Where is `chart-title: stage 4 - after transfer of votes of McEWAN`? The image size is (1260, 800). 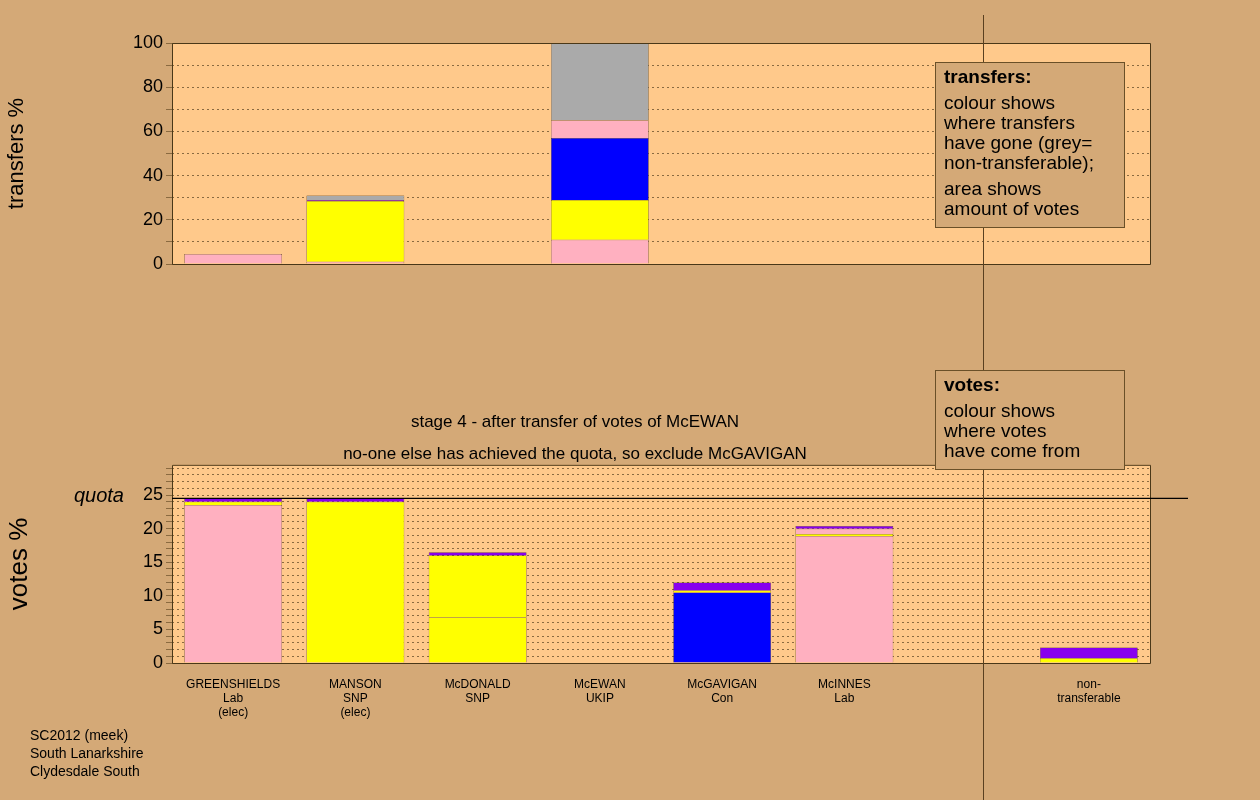
chart-title: stage 4 - after transfer of votes of McEWAN is located at coordinates (575, 421).